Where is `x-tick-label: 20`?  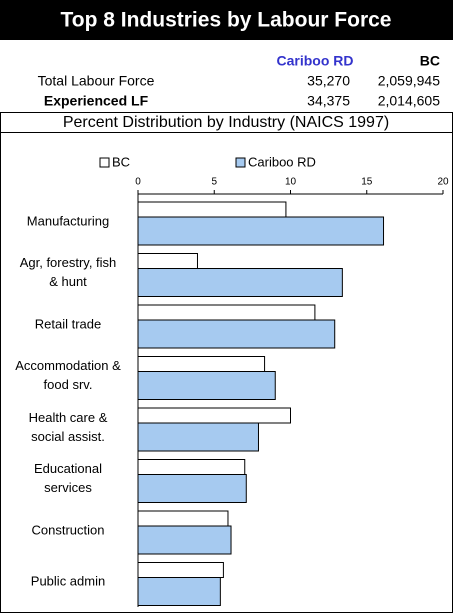 x-tick-label: 20 is located at coordinates (443, 182).